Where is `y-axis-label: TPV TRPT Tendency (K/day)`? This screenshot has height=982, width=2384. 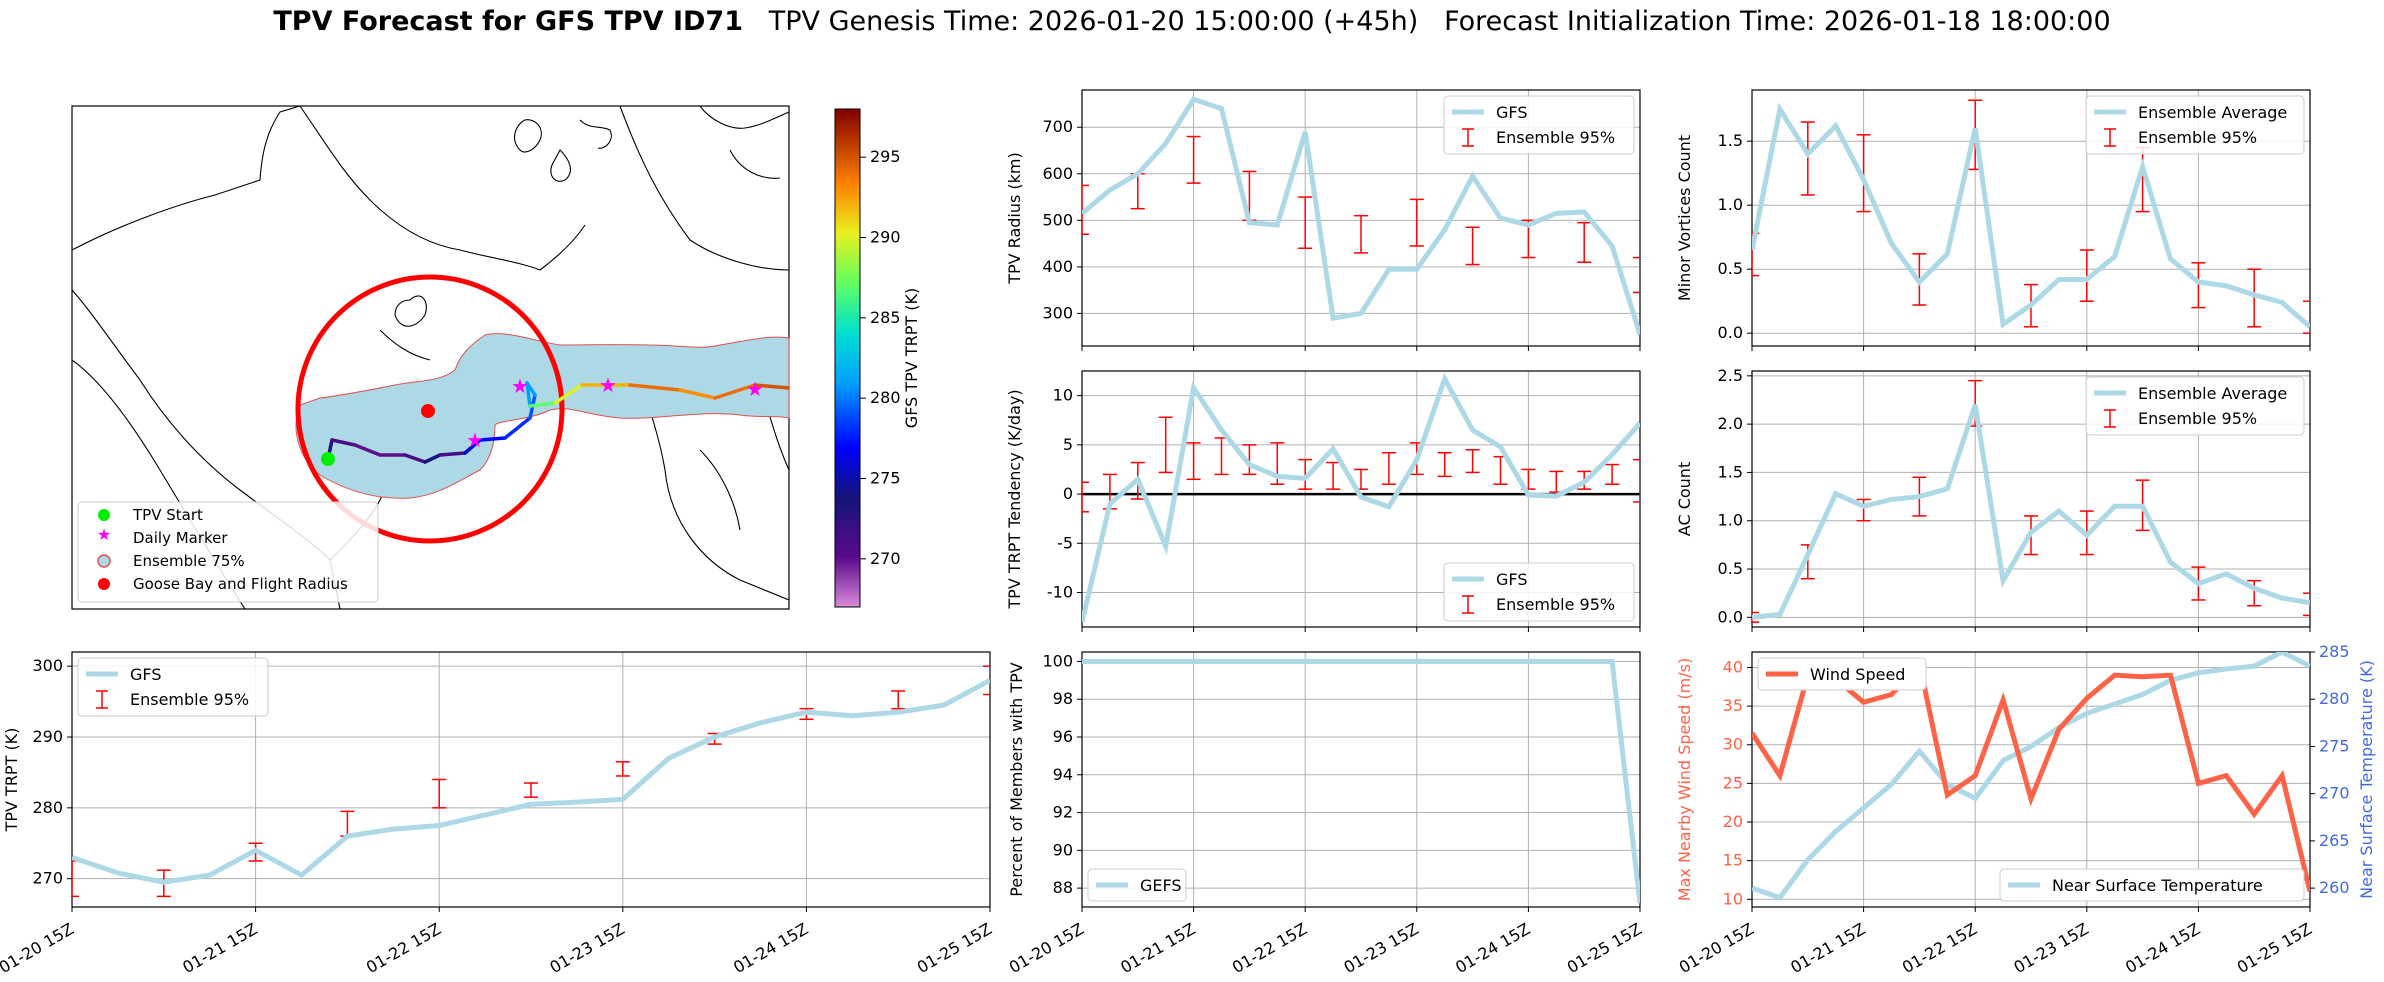
y-axis-label: TPV TRPT Tendency (K/day) is located at coordinates (1014, 499).